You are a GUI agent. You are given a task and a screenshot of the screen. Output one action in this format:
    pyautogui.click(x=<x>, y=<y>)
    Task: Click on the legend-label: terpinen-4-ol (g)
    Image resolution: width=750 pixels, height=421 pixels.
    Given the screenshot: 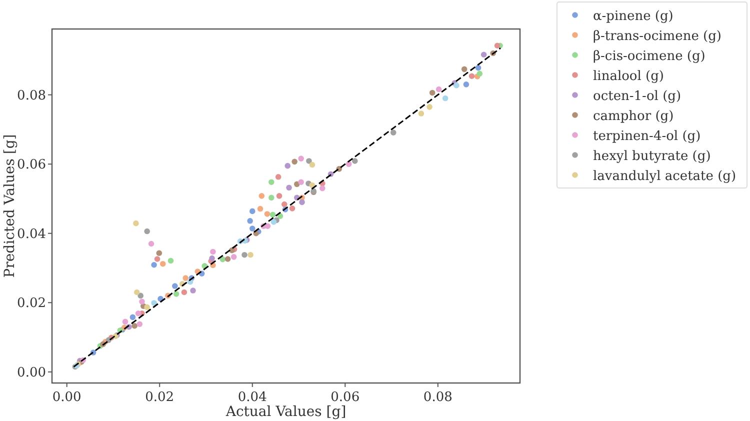 What is the action you would take?
    pyautogui.click(x=647, y=136)
    